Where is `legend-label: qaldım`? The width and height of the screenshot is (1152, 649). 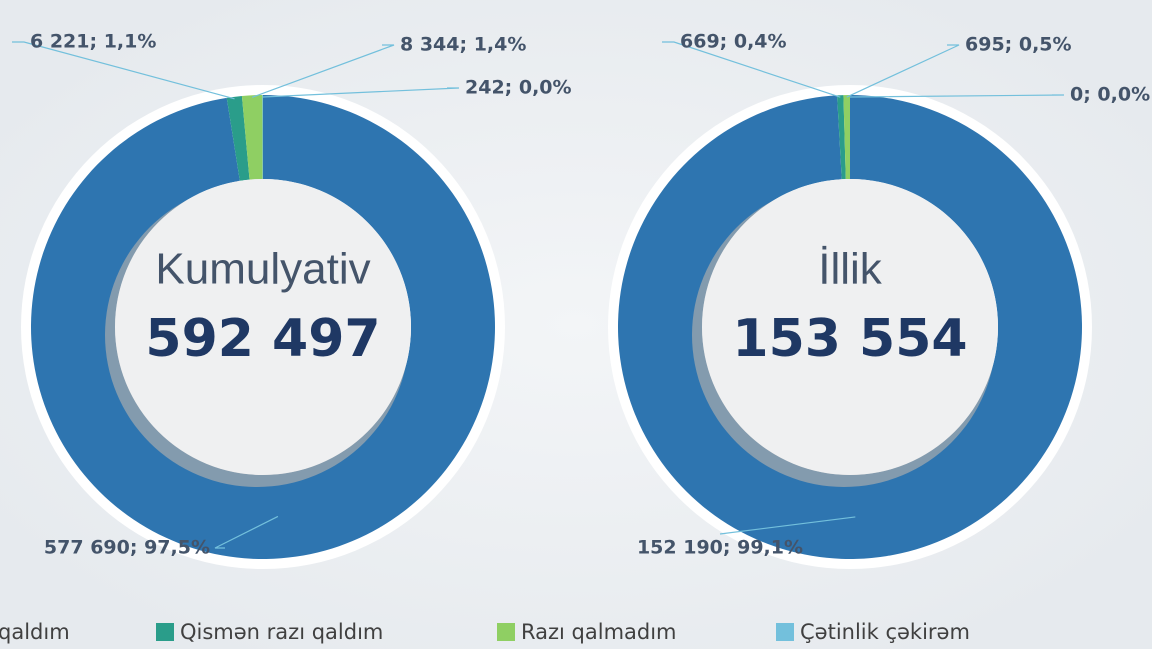
legend-label: qaldım is located at coordinates (35, 632).